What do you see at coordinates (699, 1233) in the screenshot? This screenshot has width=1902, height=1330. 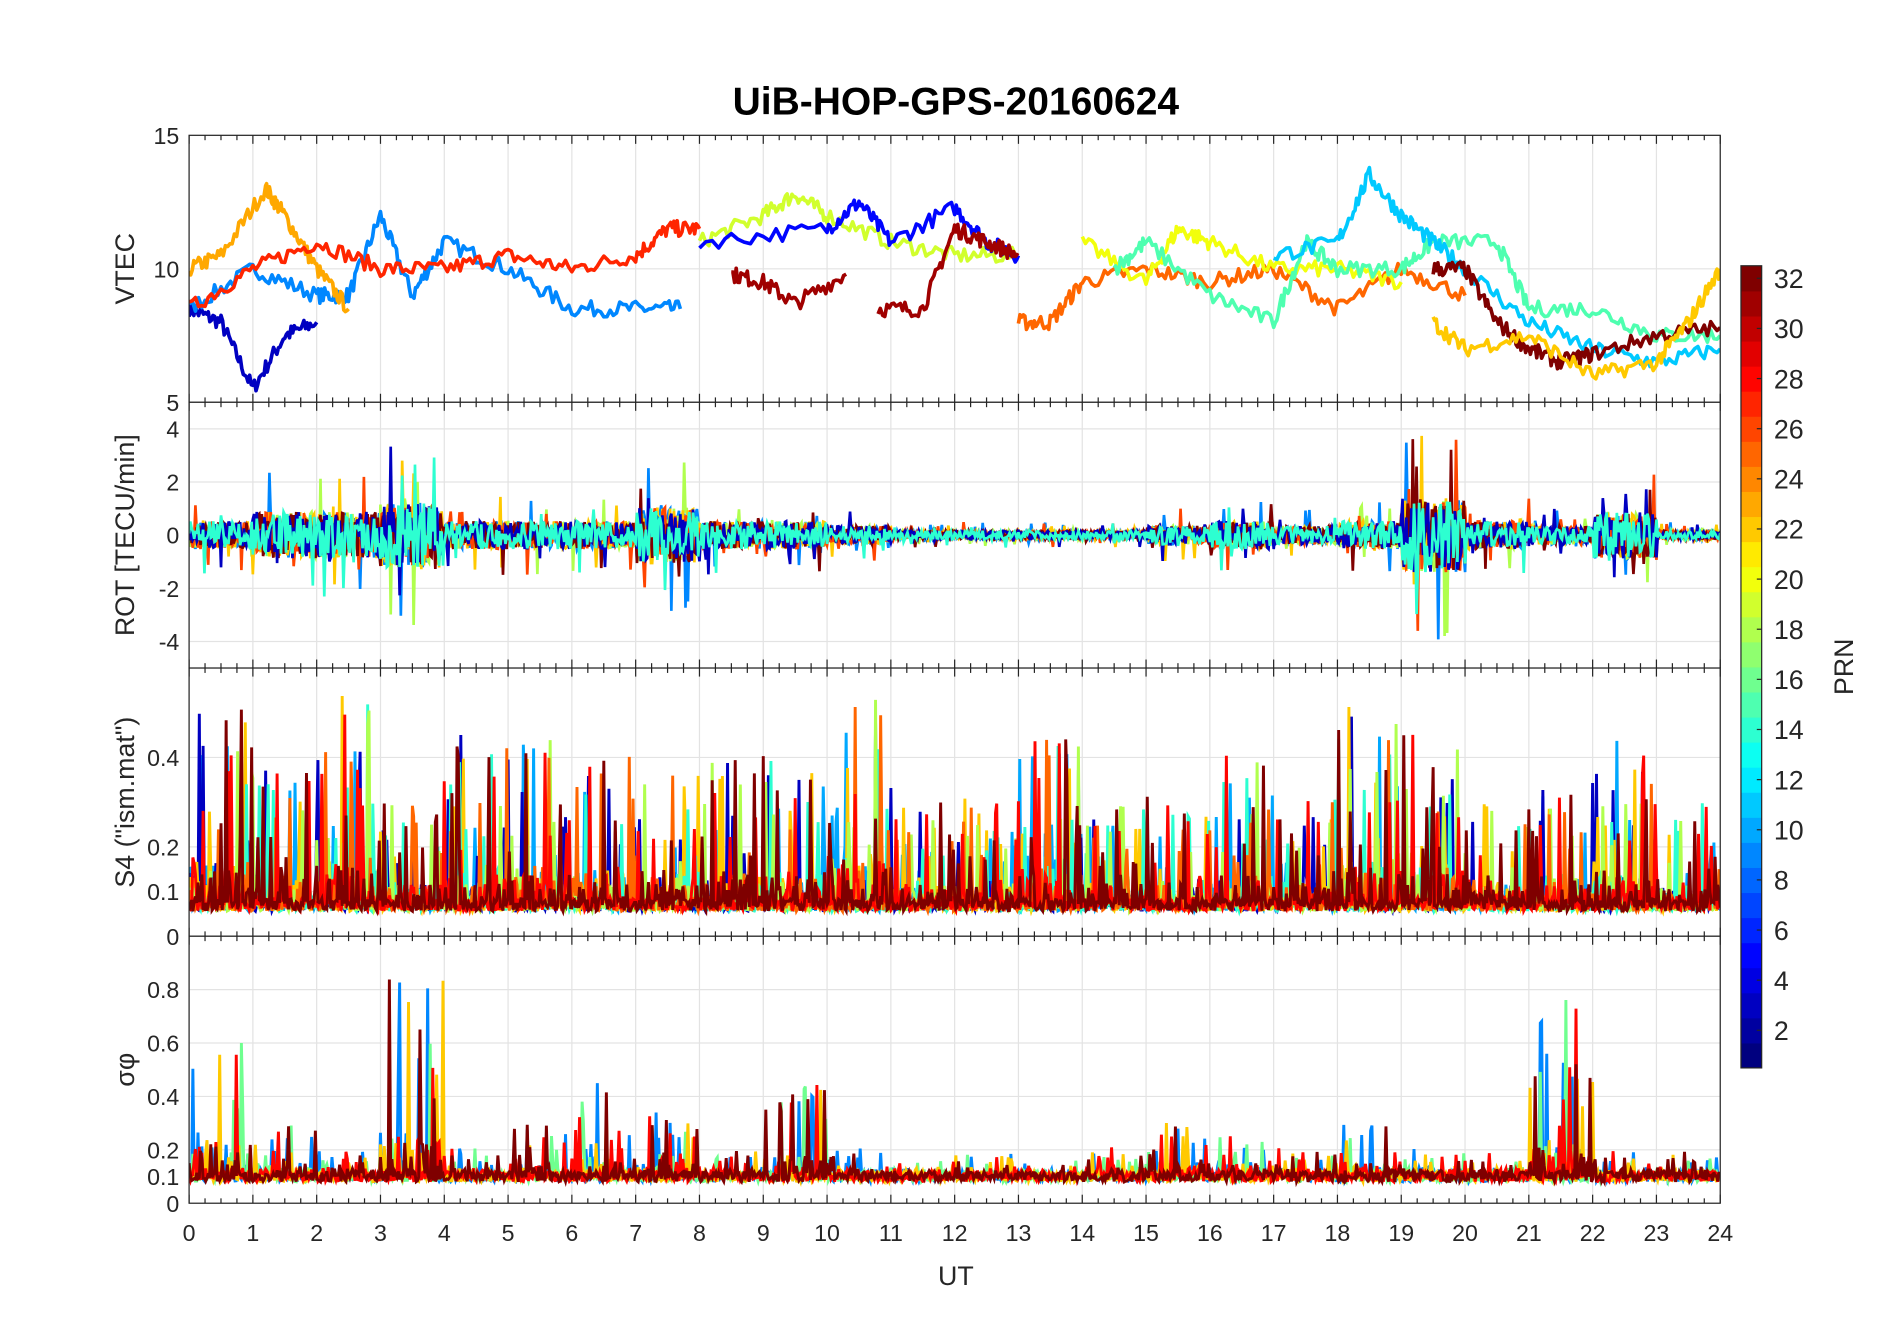 I see `x-tick-label: 8` at bounding box center [699, 1233].